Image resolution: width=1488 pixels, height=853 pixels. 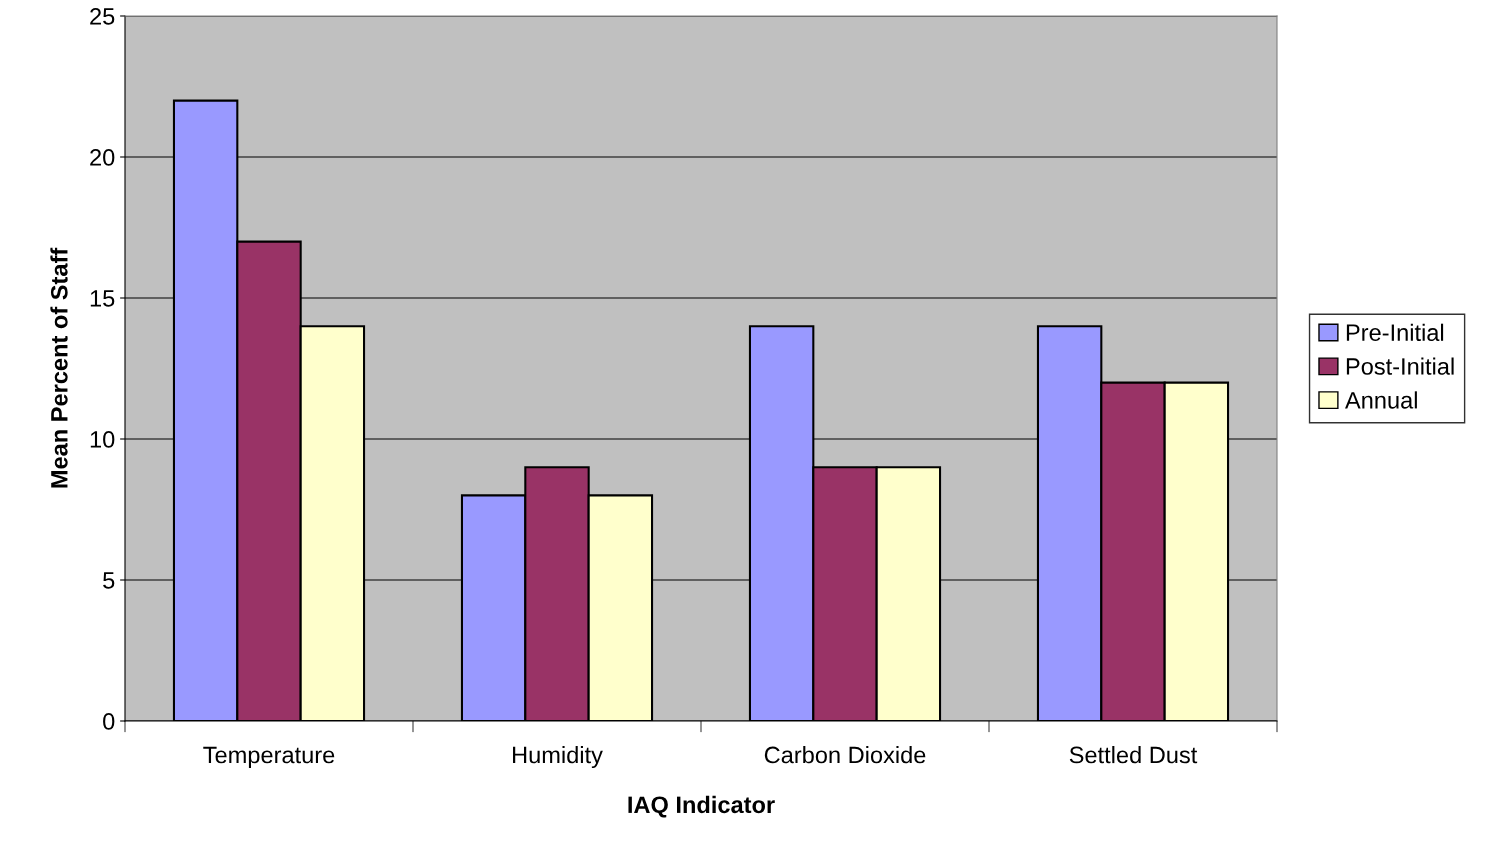 What do you see at coordinates (109, 580) in the screenshot?
I see `y-tick-label: 5` at bounding box center [109, 580].